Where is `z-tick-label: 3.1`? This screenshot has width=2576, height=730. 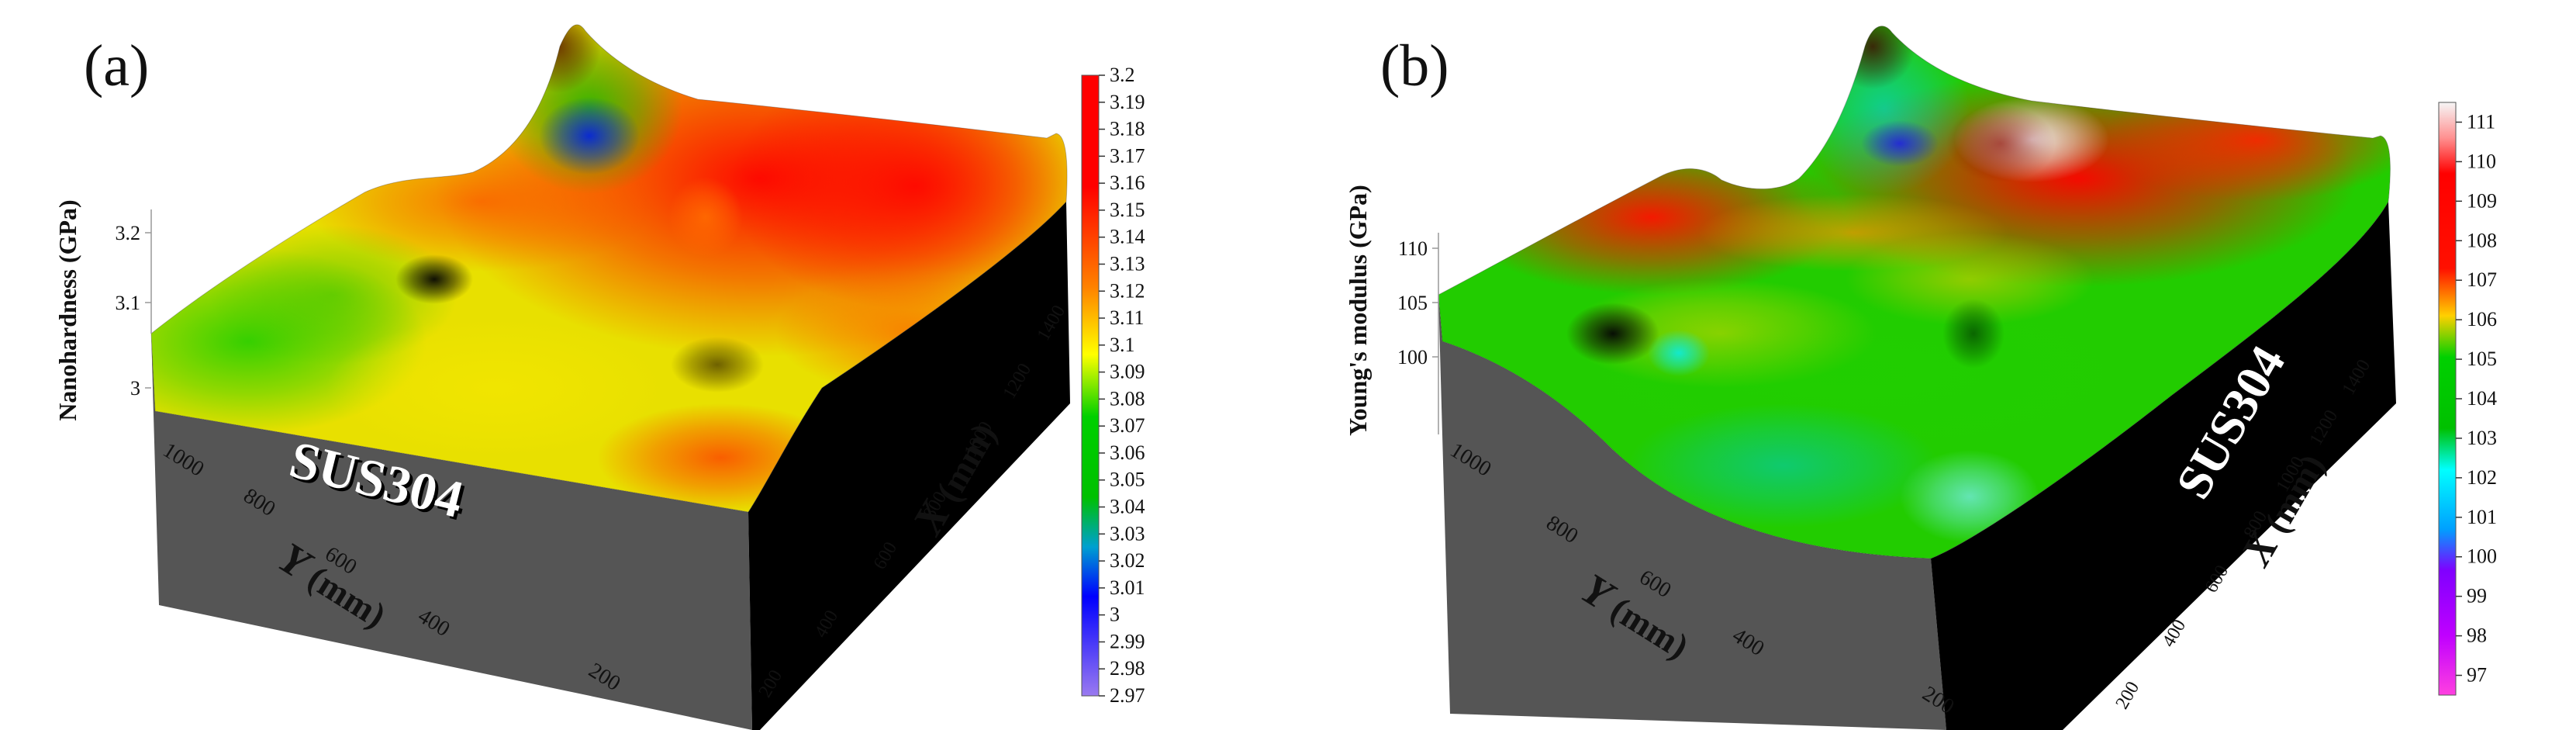
z-tick-label: 3.1 is located at coordinates (128, 303).